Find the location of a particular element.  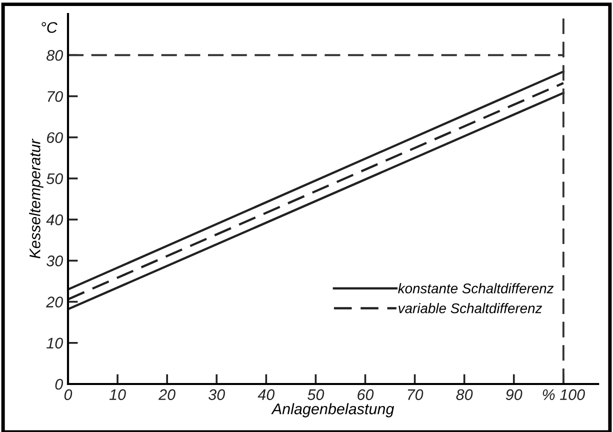

x-tick-label: 60 is located at coordinates (366, 394).